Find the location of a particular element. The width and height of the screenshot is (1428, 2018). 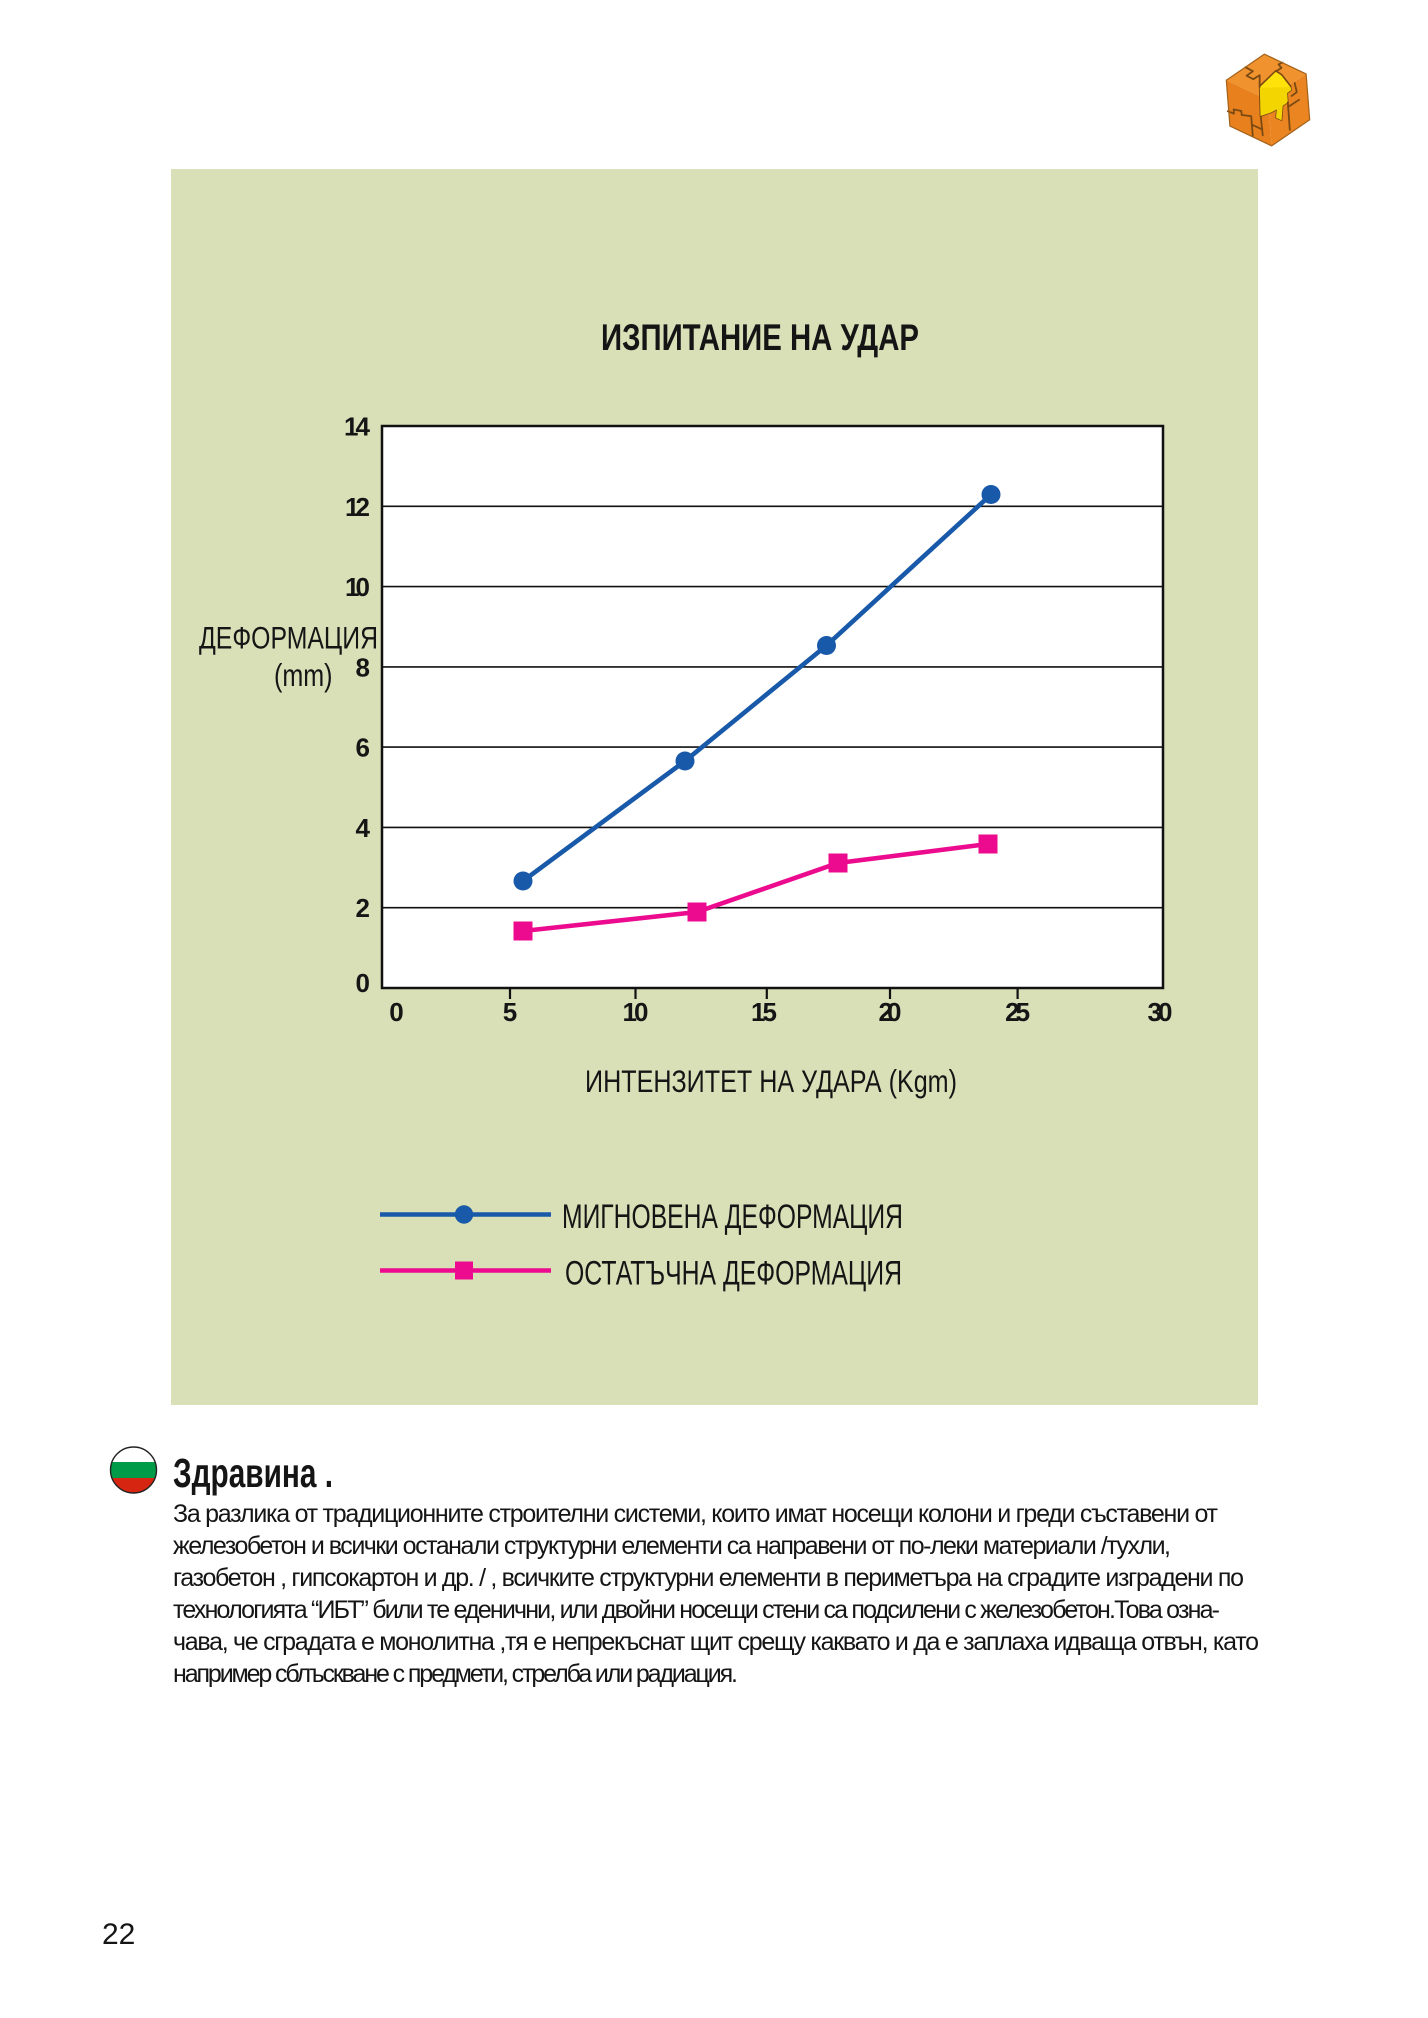

svg-text: МИГНОВЕНА ДЕФОРМАЦИЯ is located at coordinates (732, 1217).